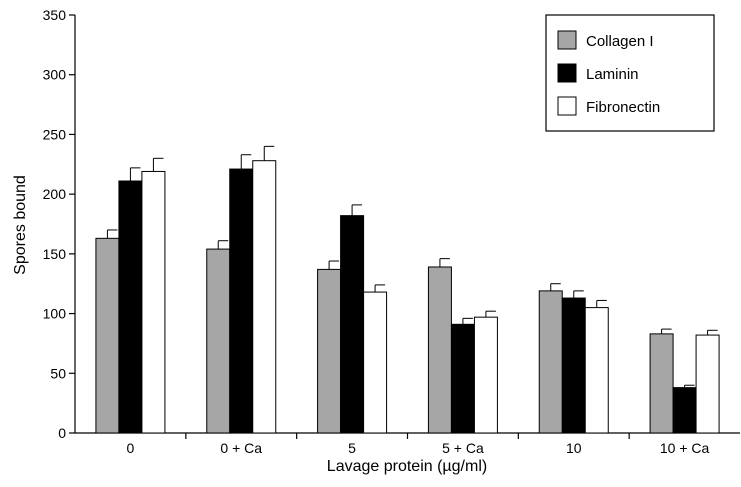  I want to click on x-tick-label: 0, so click(131, 448).